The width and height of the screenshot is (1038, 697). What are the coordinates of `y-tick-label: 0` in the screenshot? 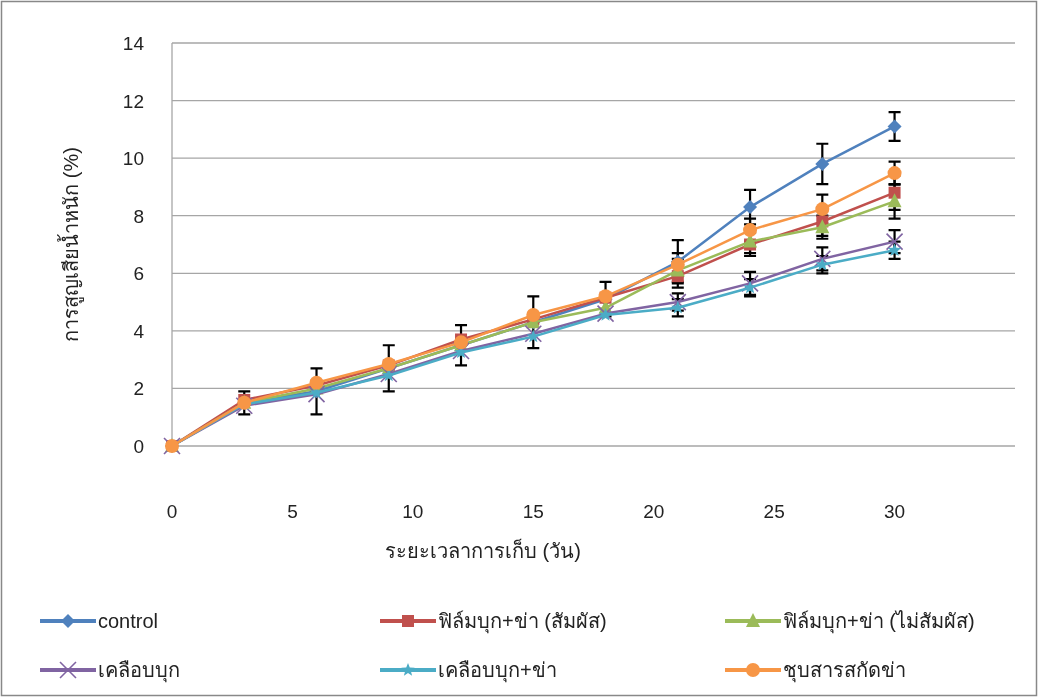 It's located at (138, 446).